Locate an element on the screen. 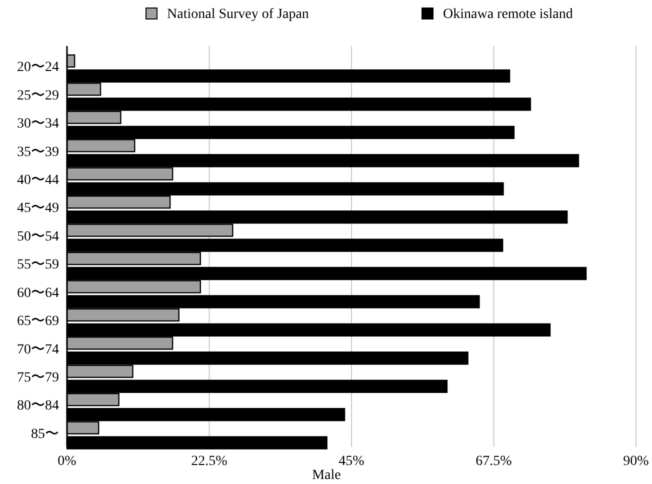 This screenshot has width=652, height=484. y-tick-label: 50〜54 is located at coordinates (38, 236).